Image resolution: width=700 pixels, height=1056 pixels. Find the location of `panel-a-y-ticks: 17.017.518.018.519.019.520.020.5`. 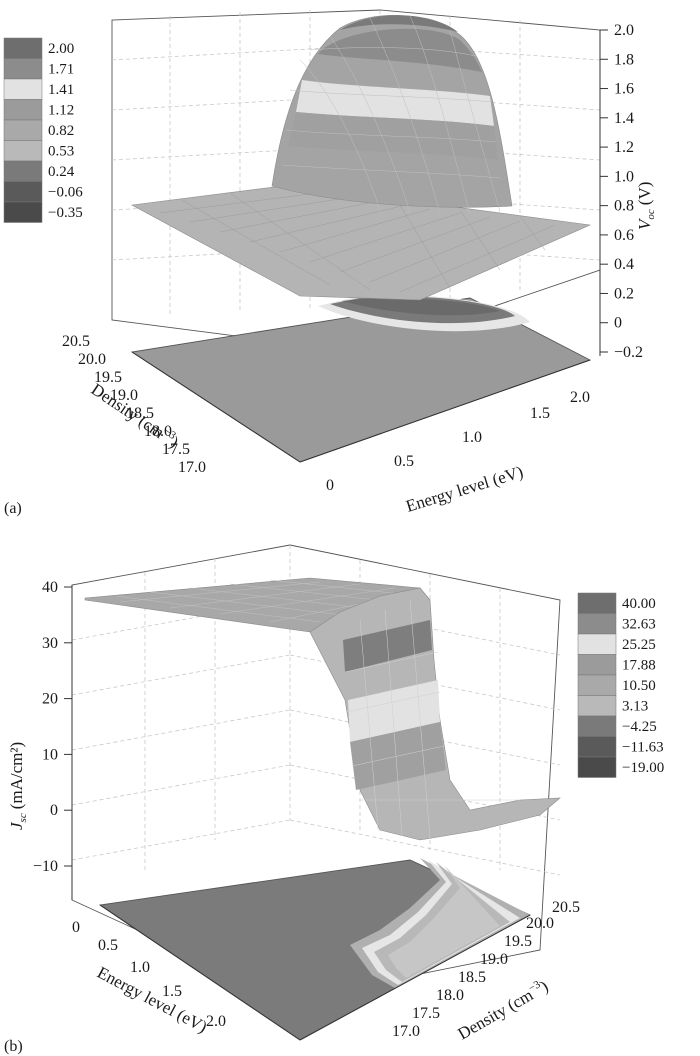

panel-a-y-ticks: 17.017.518.018.519.019.520.020.5 is located at coordinates (134, 404).